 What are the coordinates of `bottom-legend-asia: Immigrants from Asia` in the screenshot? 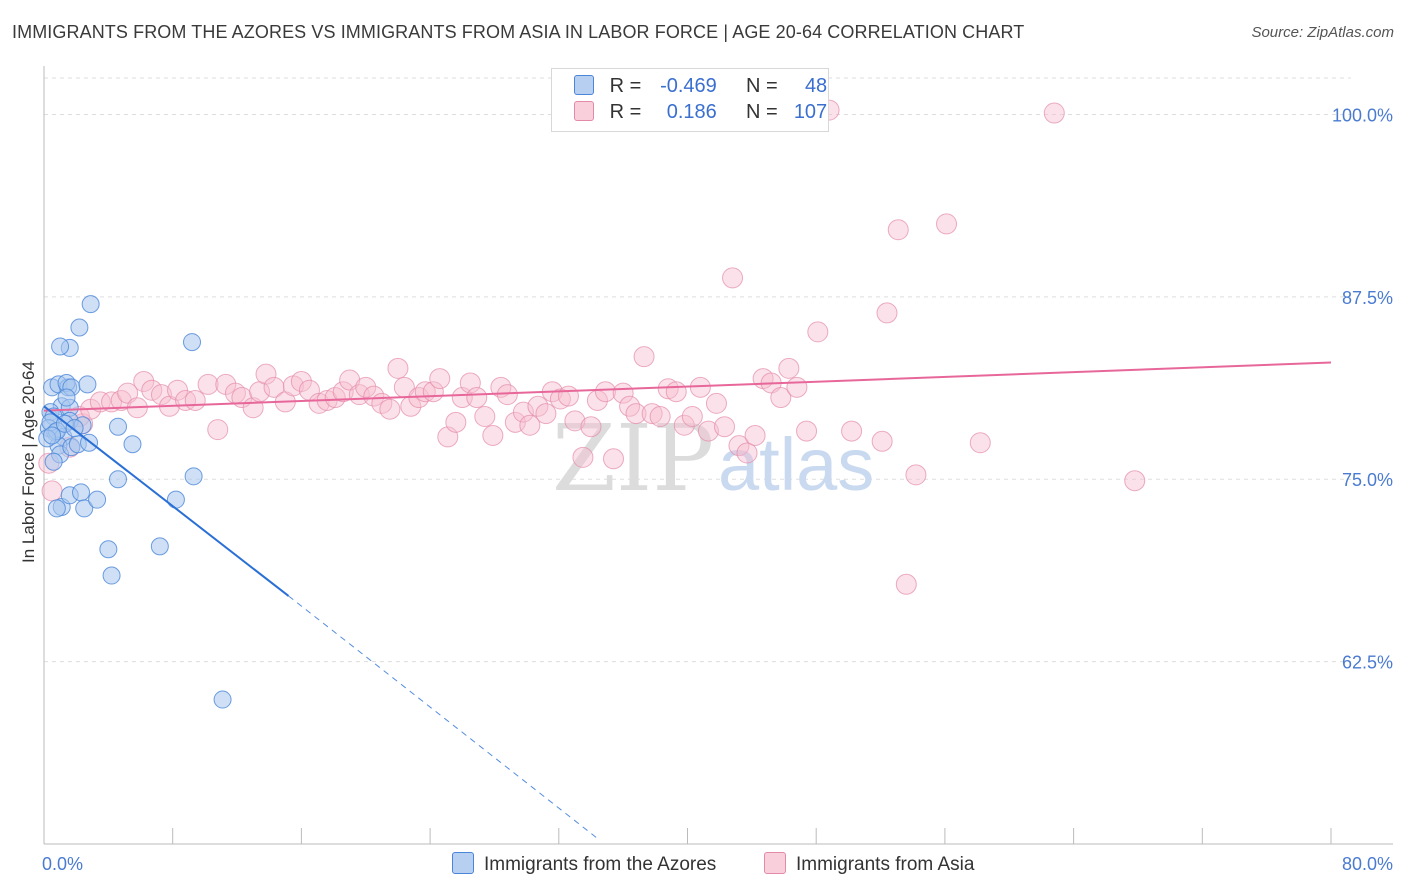 It's located at (869, 864).